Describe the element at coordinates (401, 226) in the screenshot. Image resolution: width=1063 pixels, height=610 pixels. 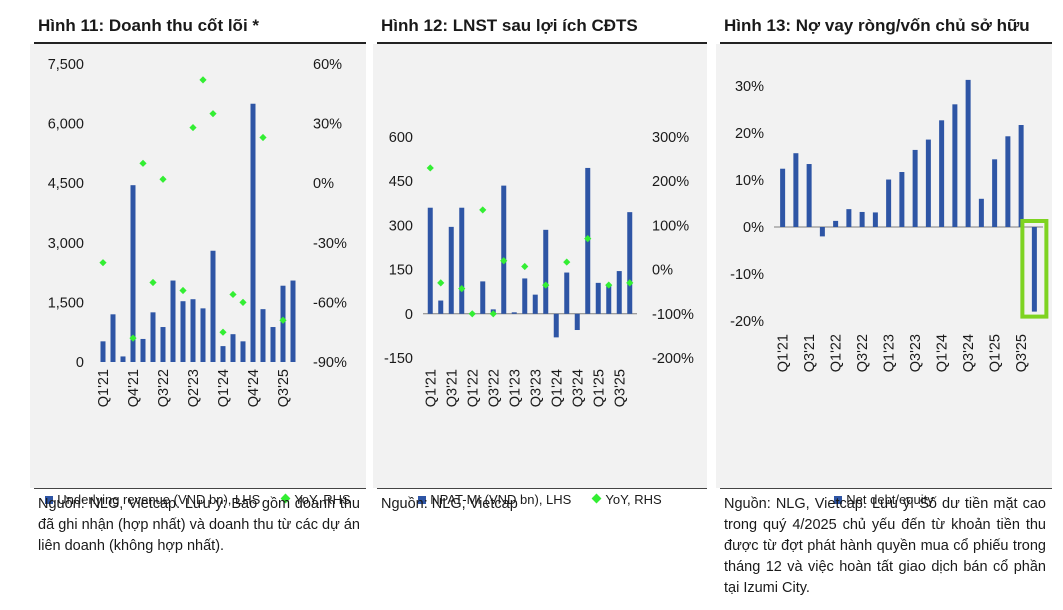
I see `y-left-tick-label: 300` at that location.